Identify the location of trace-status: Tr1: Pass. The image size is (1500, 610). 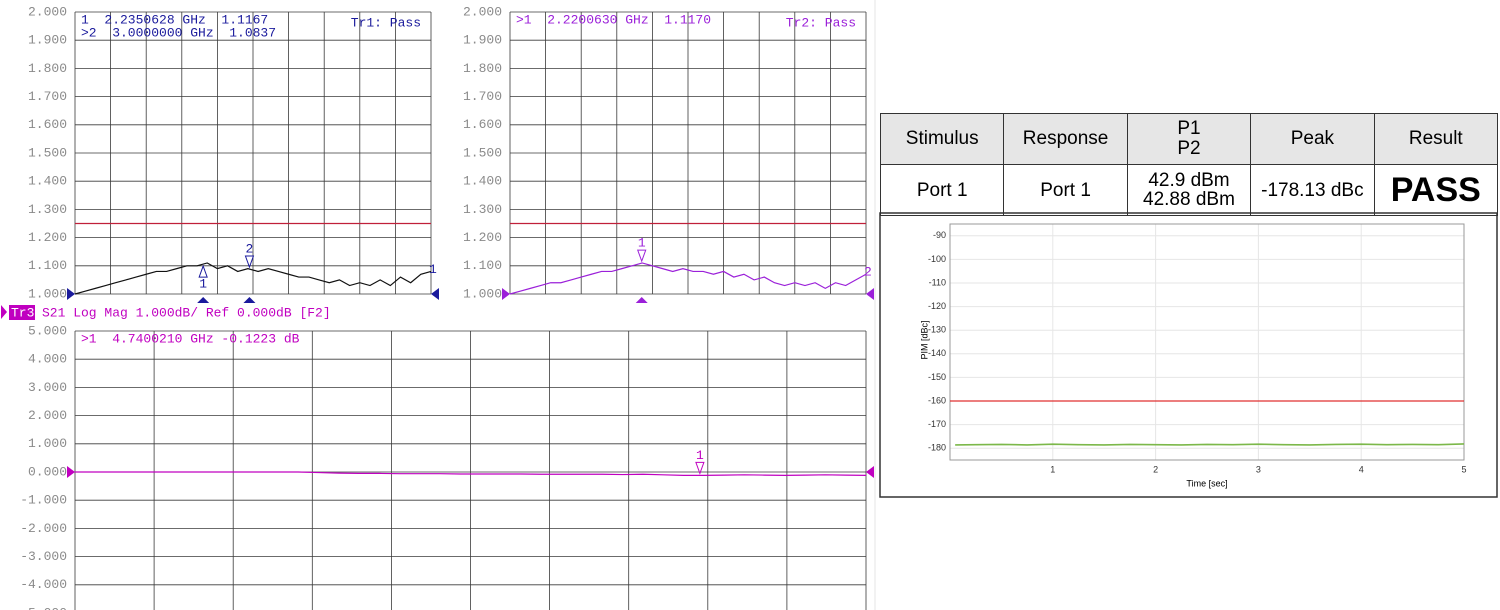
(386, 22).